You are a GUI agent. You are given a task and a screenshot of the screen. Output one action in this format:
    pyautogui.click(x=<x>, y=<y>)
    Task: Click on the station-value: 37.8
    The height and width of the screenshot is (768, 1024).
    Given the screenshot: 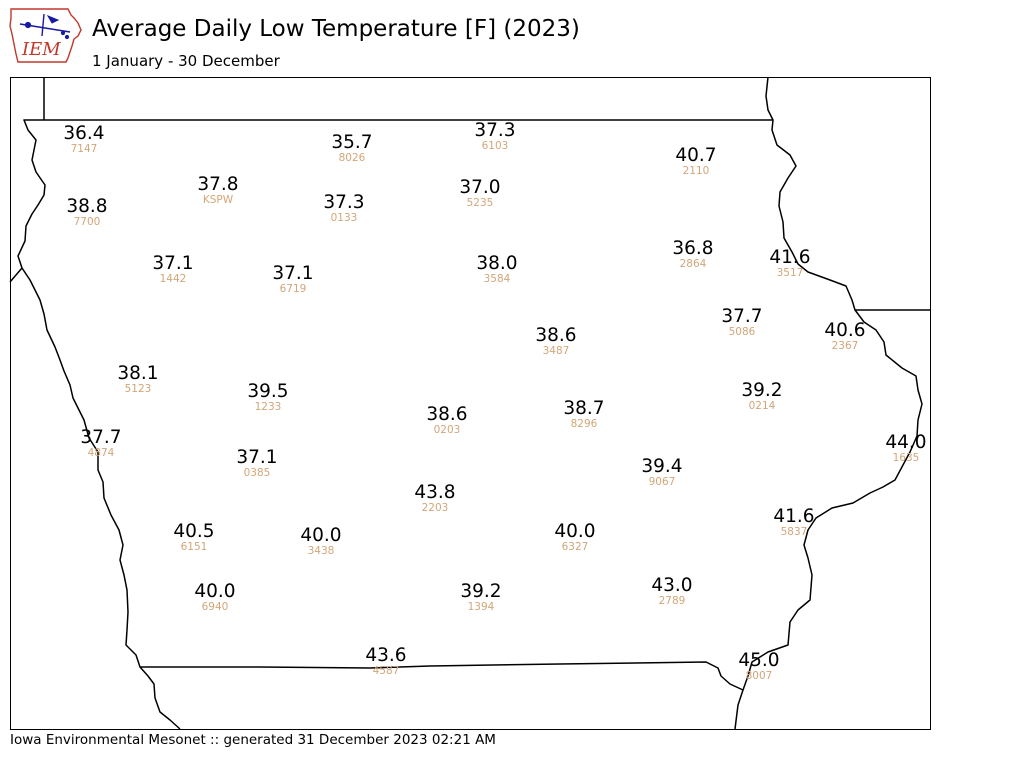 What is the action you would take?
    pyautogui.click(x=217, y=184)
    